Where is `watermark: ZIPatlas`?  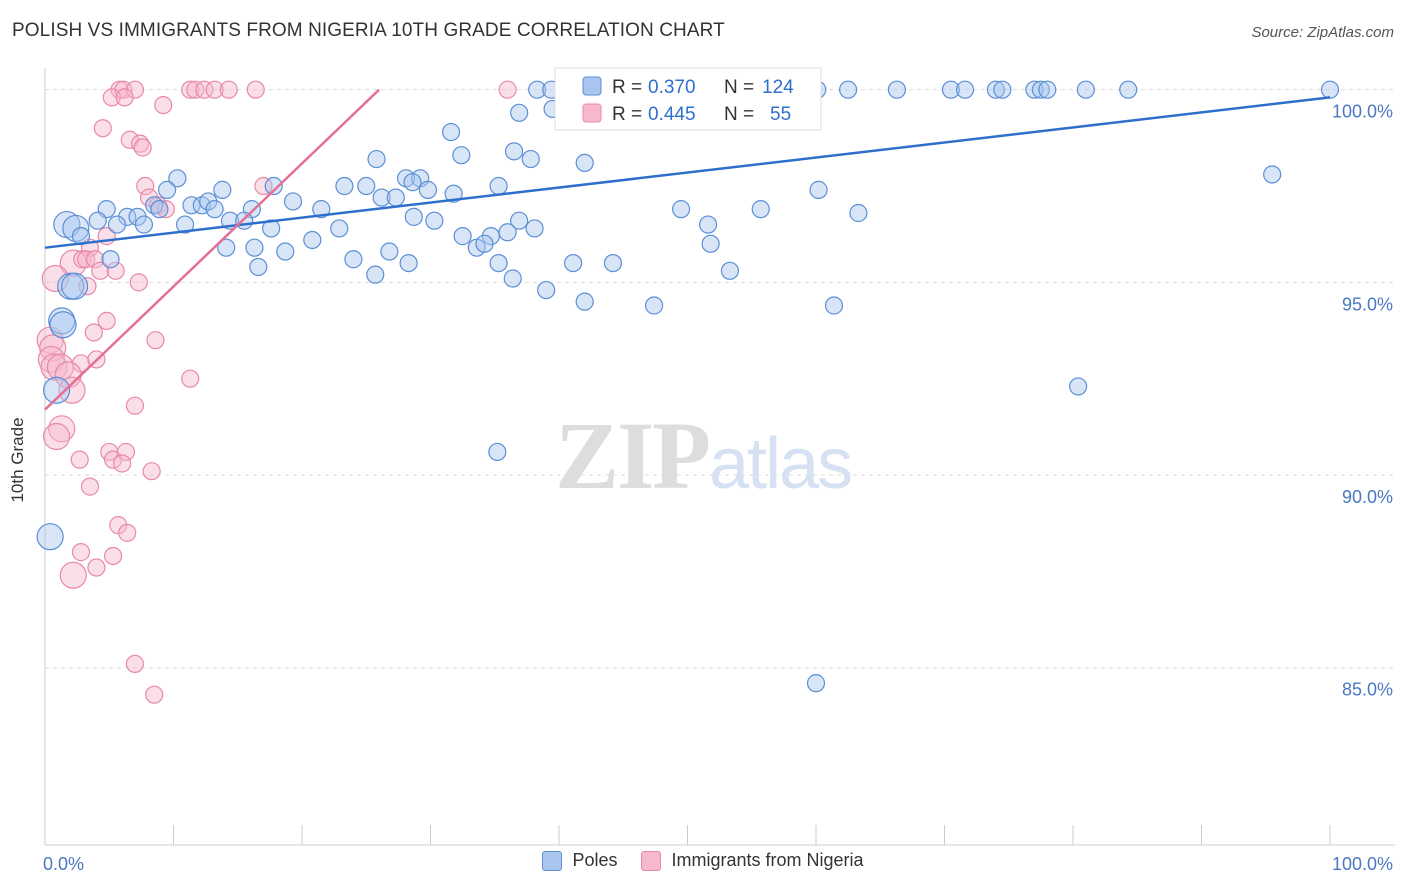 watermark: ZIPatlas is located at coordinates (704, 455).